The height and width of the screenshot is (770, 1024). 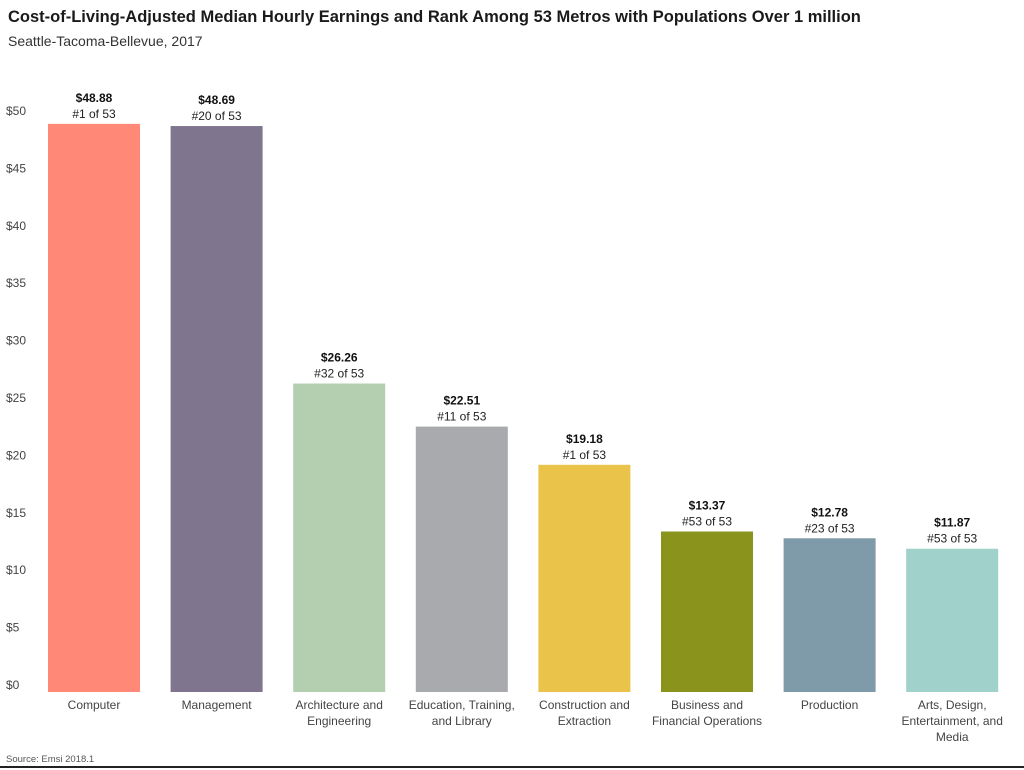 What do you see at coordinates (16, 283) in the screenshot?
I see `y-tick-label: $35` at bounding box center [16, 283].